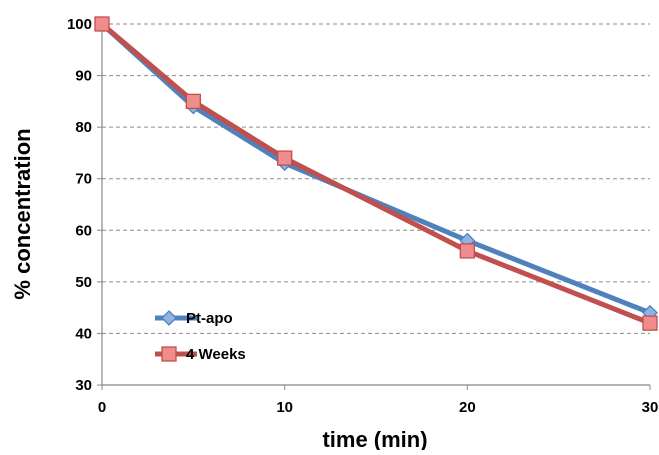 This screenshot has width=659, height=455. I want to click on y-tick-label: 80, so click(83, 127).